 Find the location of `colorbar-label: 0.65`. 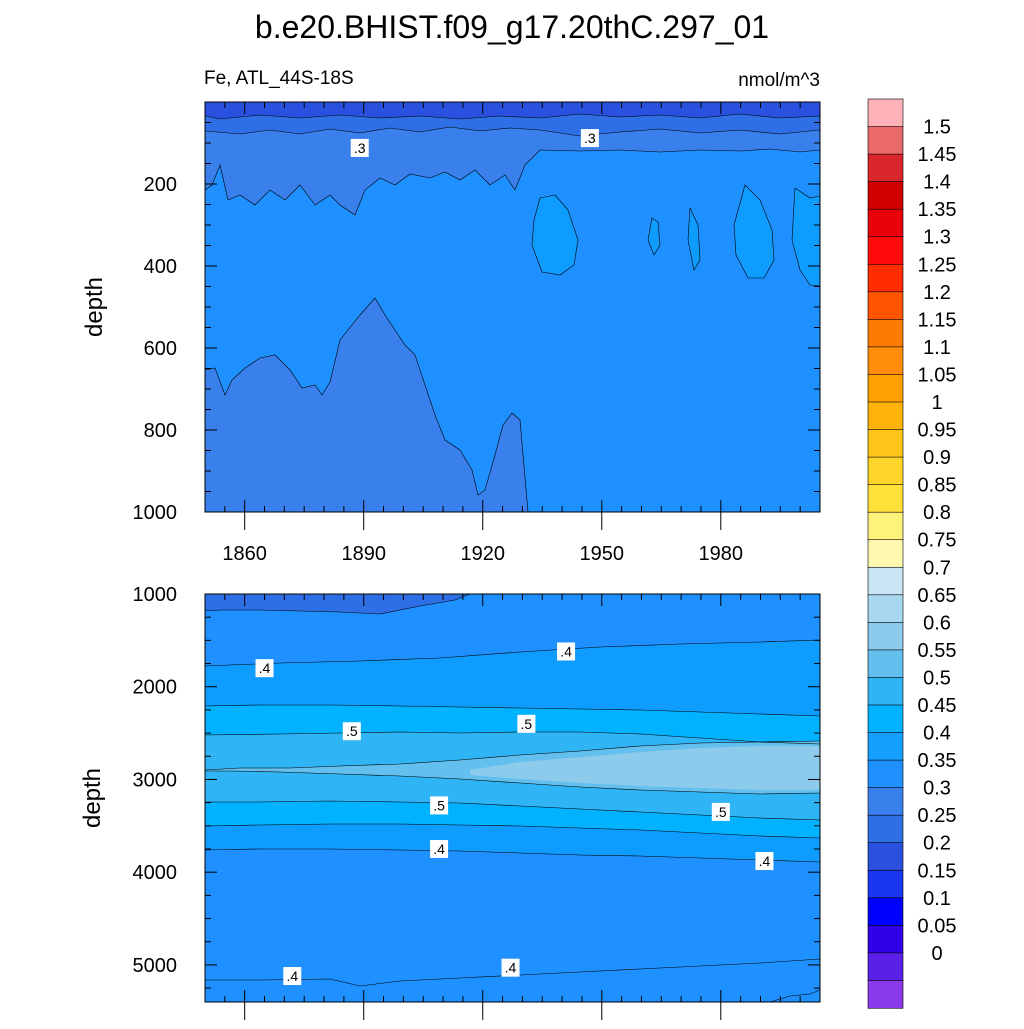

colorbar-label: 0.65 is located at coordinates (937, 596).